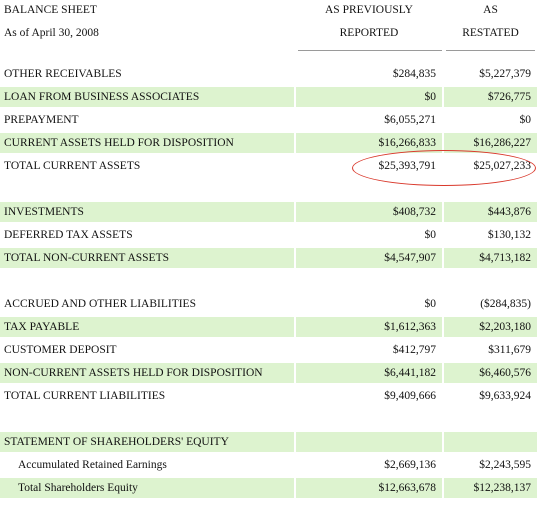 The width and height of the screenshot is (537, 505). I want to click on column-header-restated-line1: AS, so click(490, 10).